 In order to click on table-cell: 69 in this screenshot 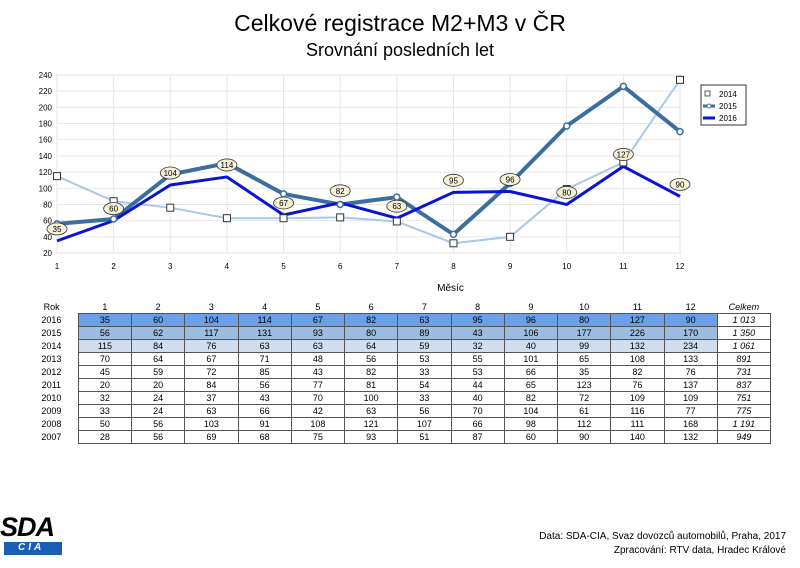, I will do `click(211, 437)`.